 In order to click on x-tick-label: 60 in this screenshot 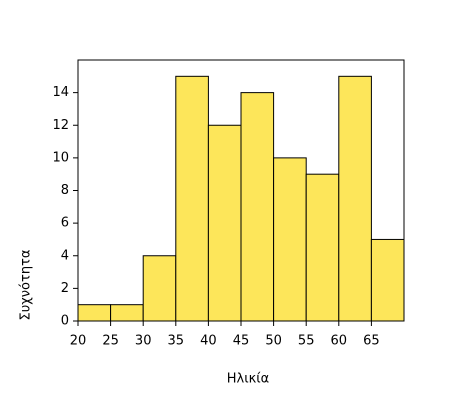, I will do `click(339, 341)`.